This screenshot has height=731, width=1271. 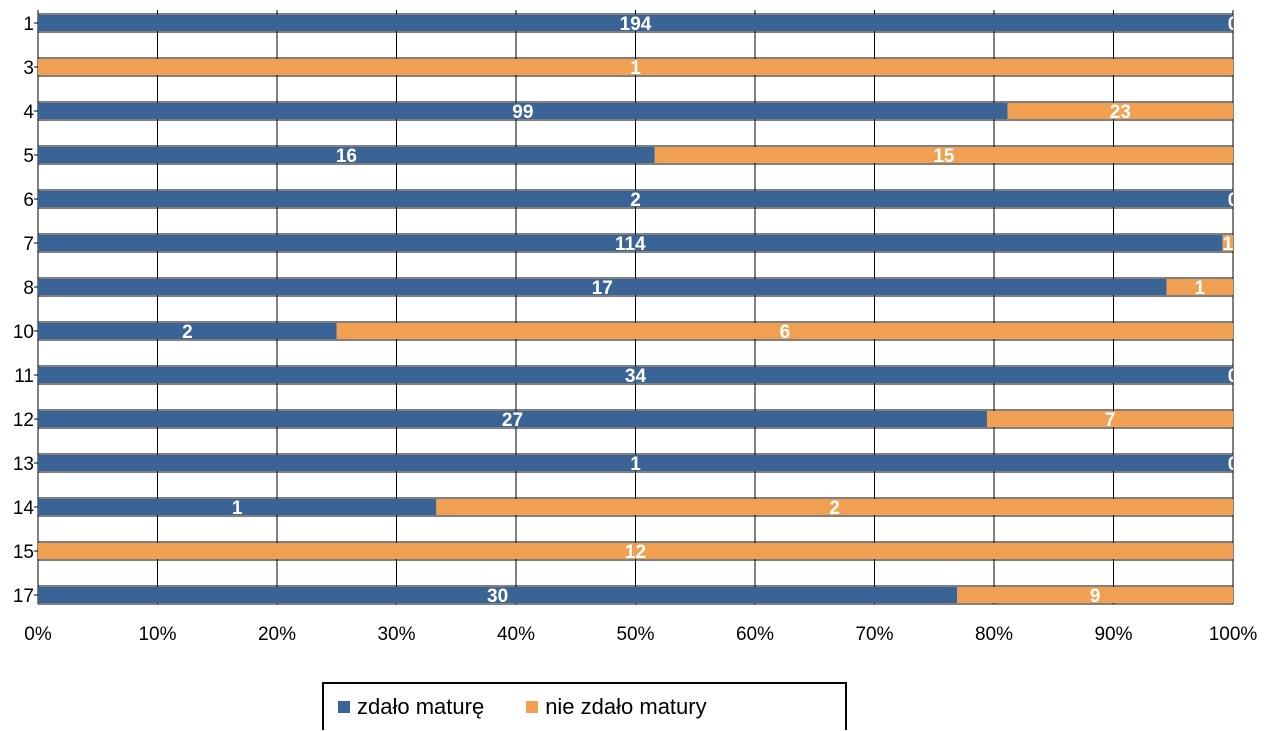 I want to click on data-label: 34, so click(x=636, y=376).